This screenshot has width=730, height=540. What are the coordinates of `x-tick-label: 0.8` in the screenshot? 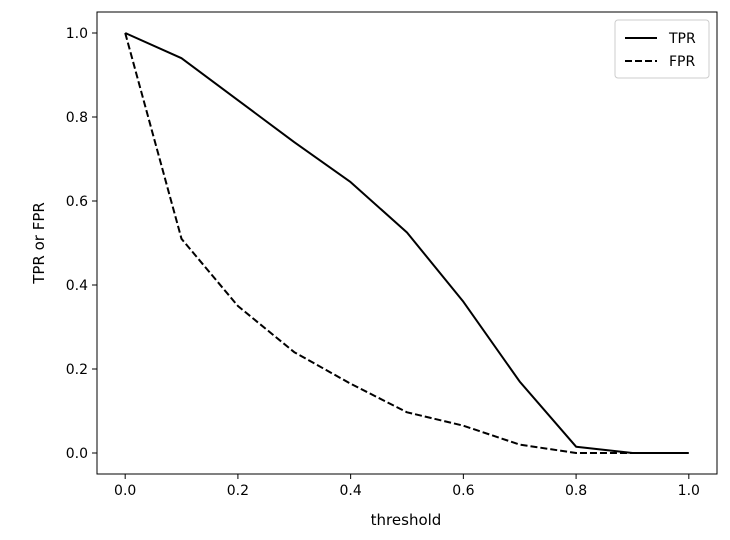 It's located at (576, 491).